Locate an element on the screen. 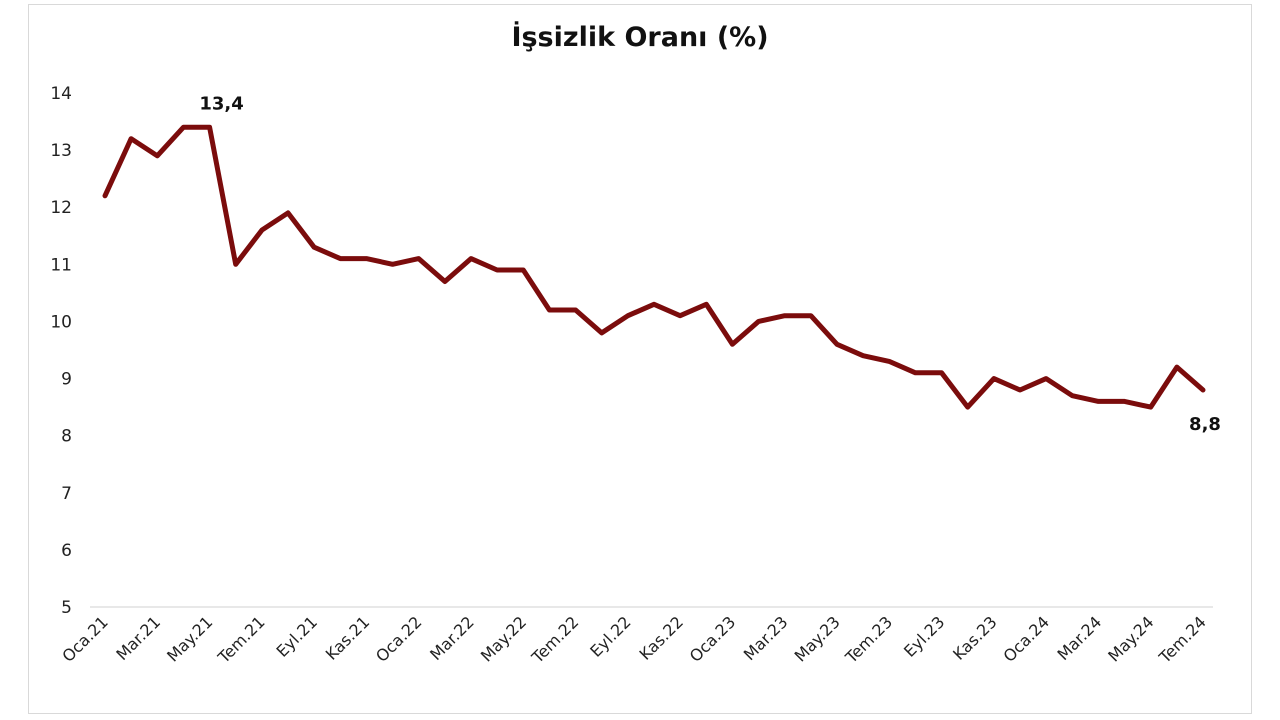  x-tick-label: Oca.22 is located at coordinates (398, 638).